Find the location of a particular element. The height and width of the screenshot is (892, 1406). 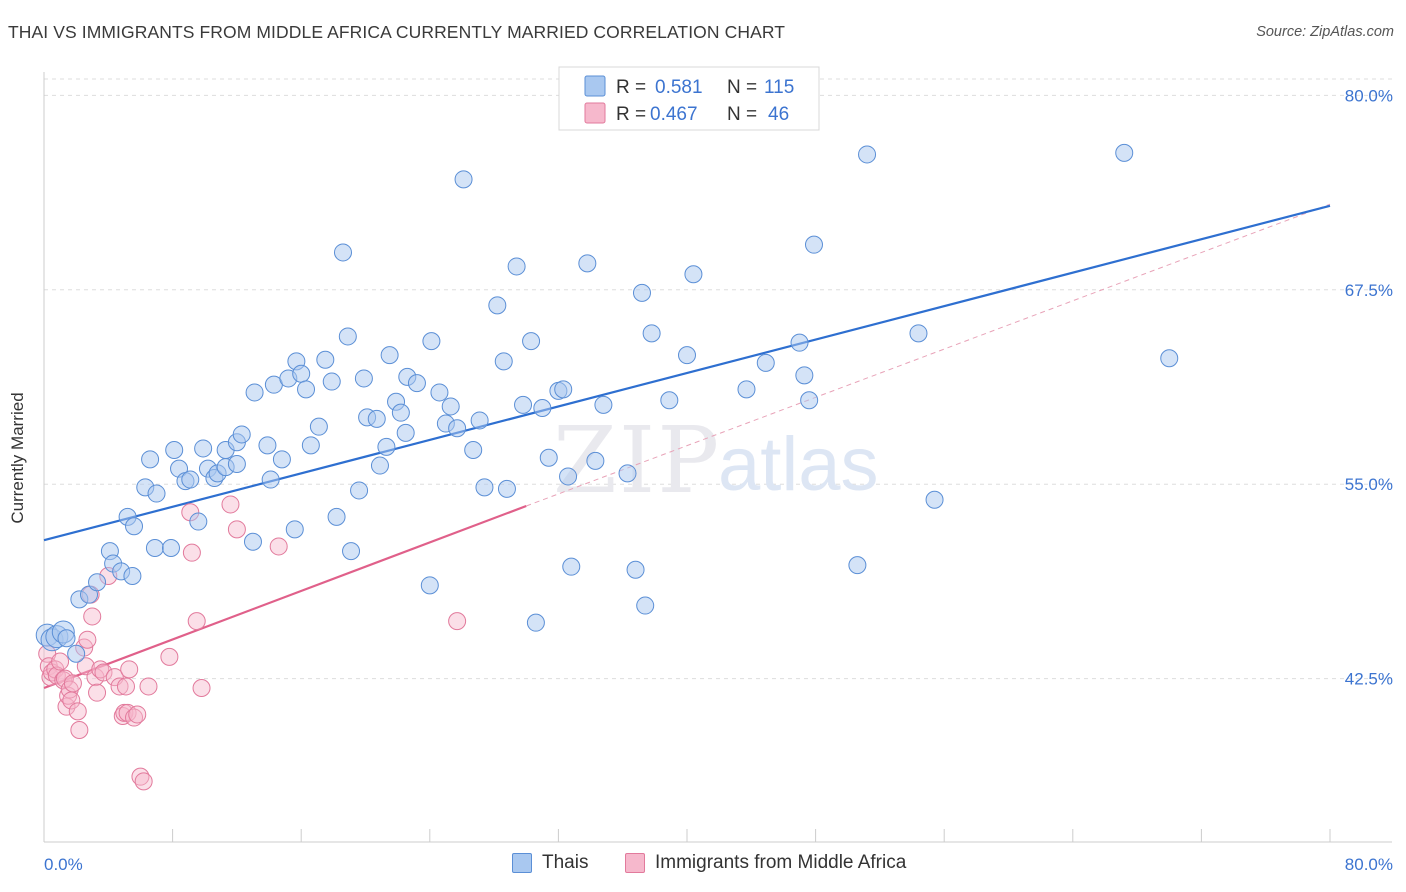

legend-swatch-immig is located at coordinates (595, 113).